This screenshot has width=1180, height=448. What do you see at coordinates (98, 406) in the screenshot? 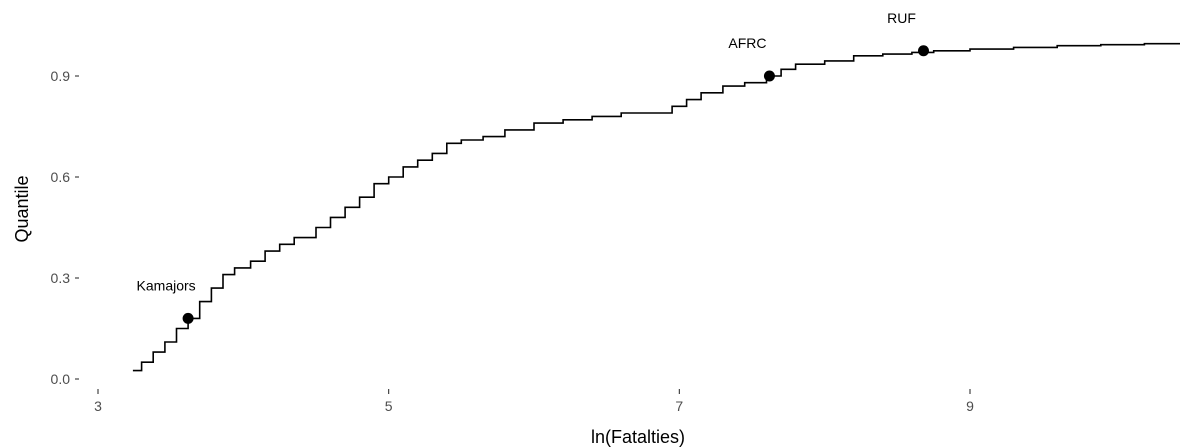
I see `x-tick-label: 3` at bounding box center [98, 406].